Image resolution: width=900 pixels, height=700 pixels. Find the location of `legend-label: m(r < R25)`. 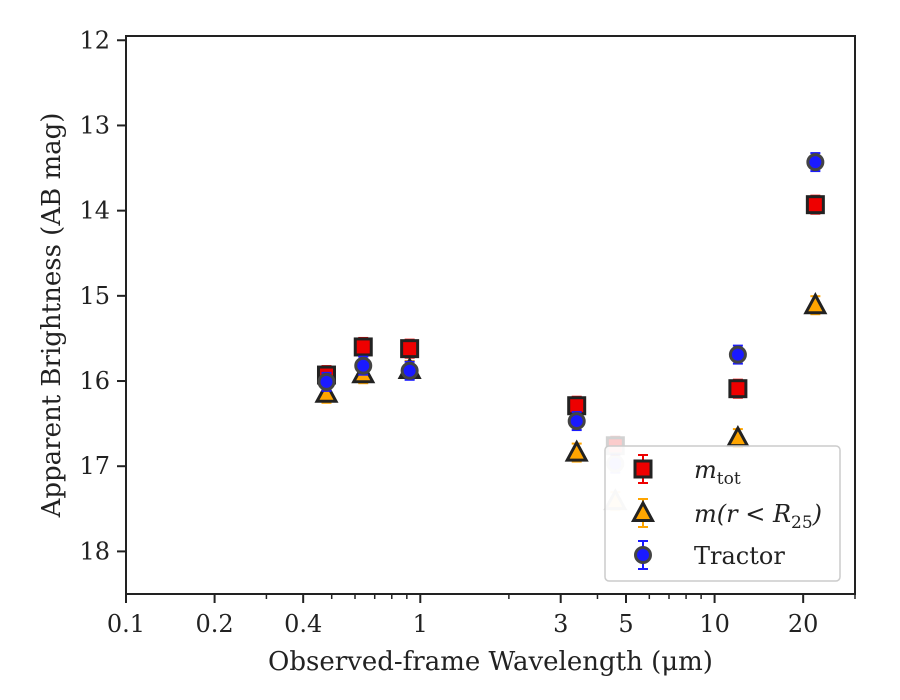

legend-label: m(r < R25) is located at coordinates (758, 516).